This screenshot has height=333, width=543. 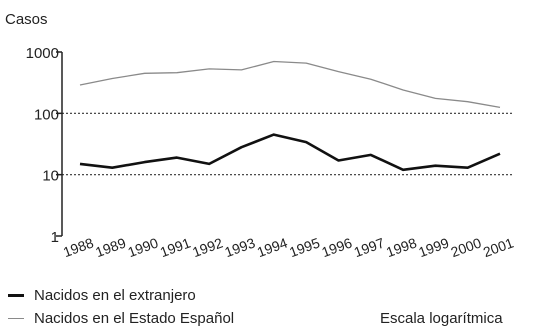 I want to click on x-tick-label: 1992, so click(x=207, y=247).